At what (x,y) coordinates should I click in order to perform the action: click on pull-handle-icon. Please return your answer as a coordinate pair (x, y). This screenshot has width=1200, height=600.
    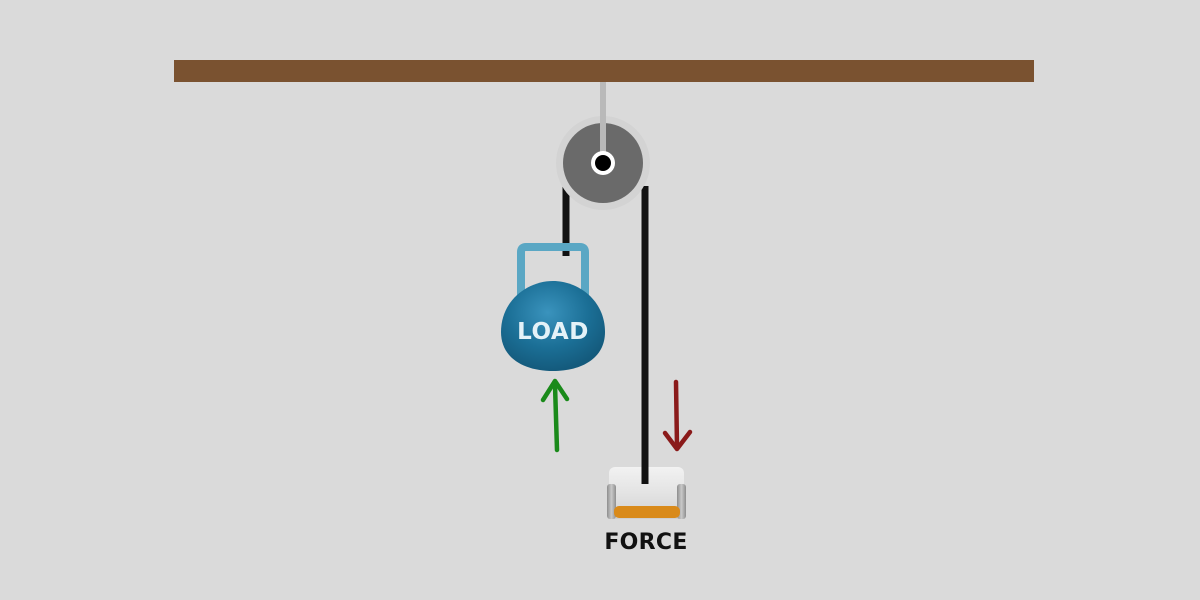
    Looking at the image, I should click on (646, 493).